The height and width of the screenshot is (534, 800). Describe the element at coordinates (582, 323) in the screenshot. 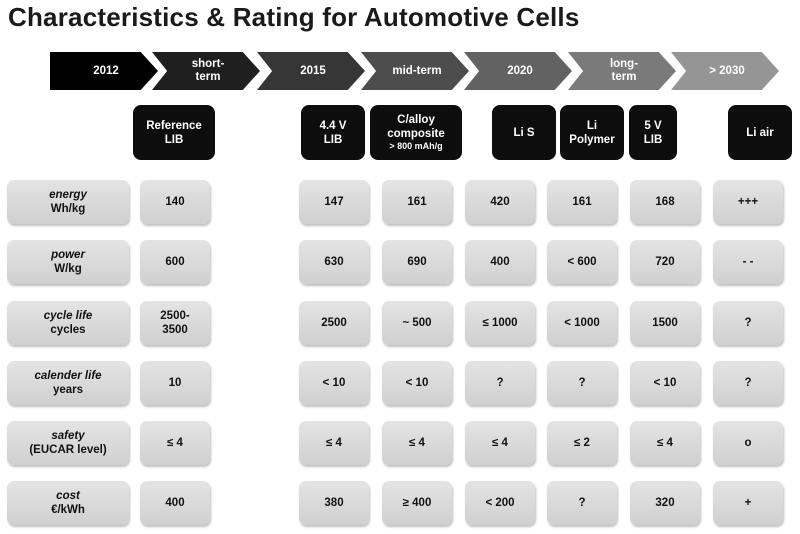

I see `value-cell: < 1000` at that location.